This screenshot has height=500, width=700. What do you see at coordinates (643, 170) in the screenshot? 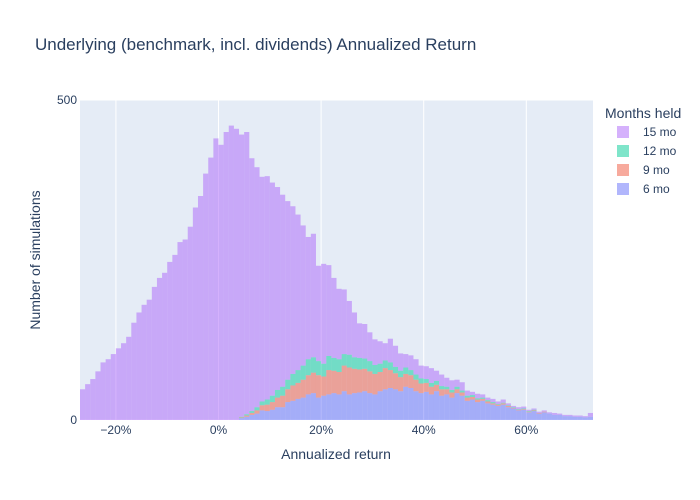
I see `legend-item: 9 mo` at bounding box center [643, 170].